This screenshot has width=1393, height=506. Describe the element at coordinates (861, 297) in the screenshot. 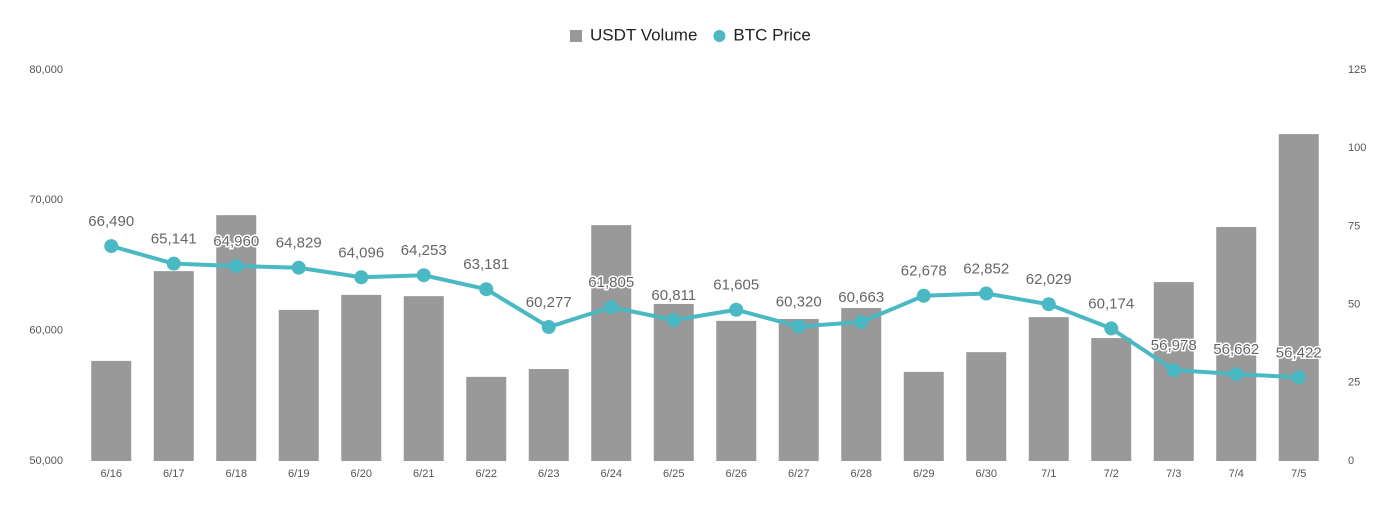

I see `data-label: 60,663` at that location.